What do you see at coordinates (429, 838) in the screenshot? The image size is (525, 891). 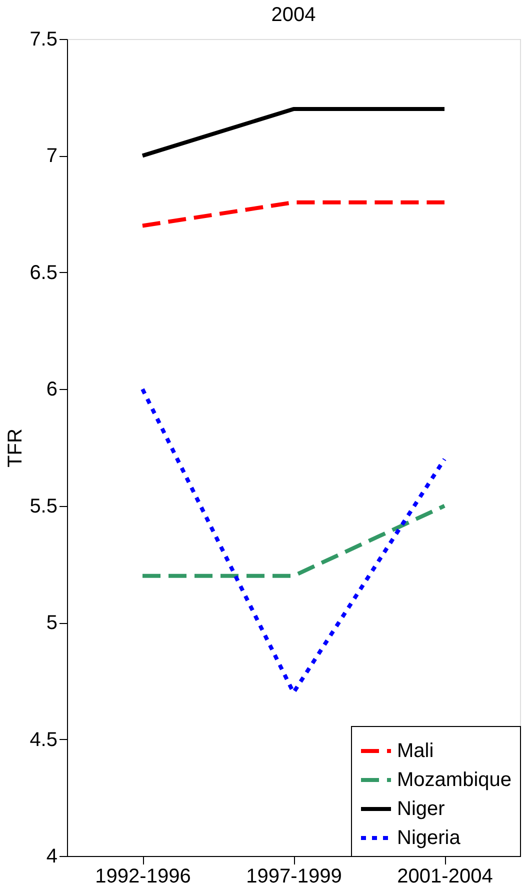 I see `legend-label: Nigeria` at bounding box center [429, 838].